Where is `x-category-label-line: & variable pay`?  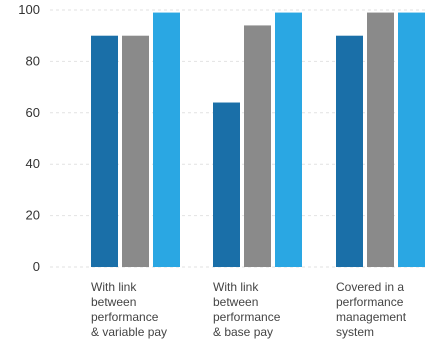 x-category-label-line: & variable pay is located at coordinates (129, 332).